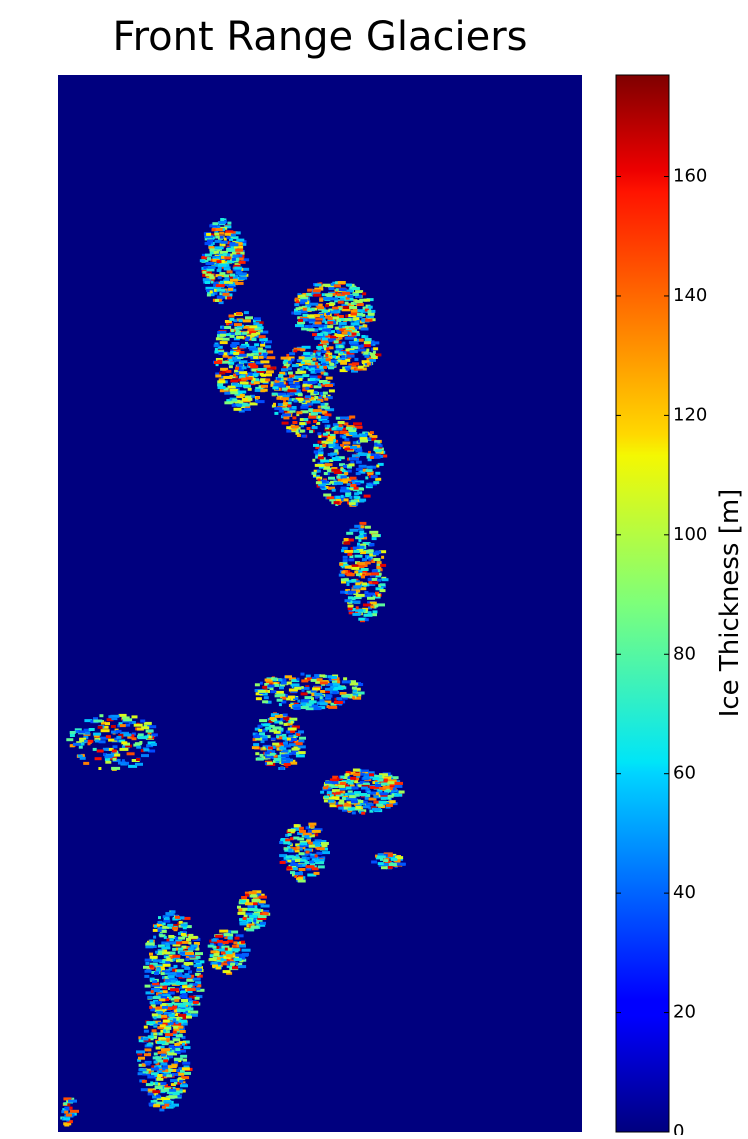  What do you see at coordinates (684, 773) in the screenshot?
I see `colorbar-tick-label: 60` at bounding box center [684, 773].